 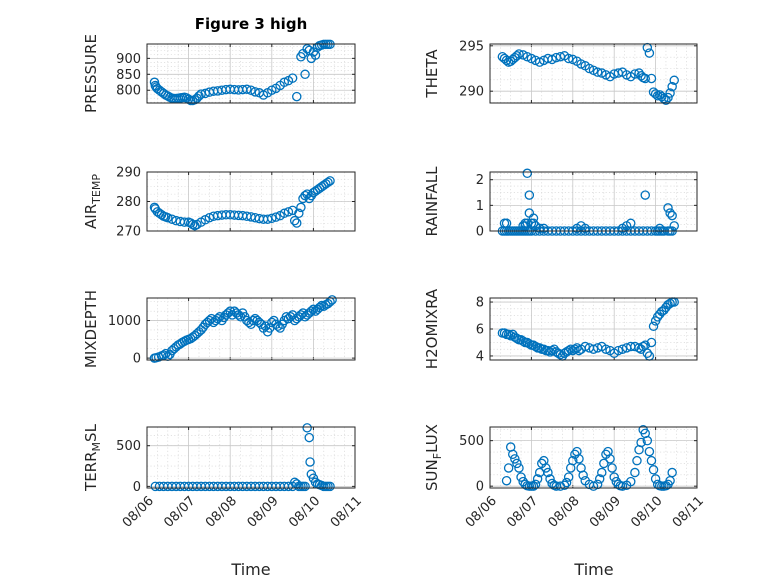 What do you see at coordinates (128, 173) in the screenshot?
I see `y-tick-label: 290` at bounding box center [128, 173].